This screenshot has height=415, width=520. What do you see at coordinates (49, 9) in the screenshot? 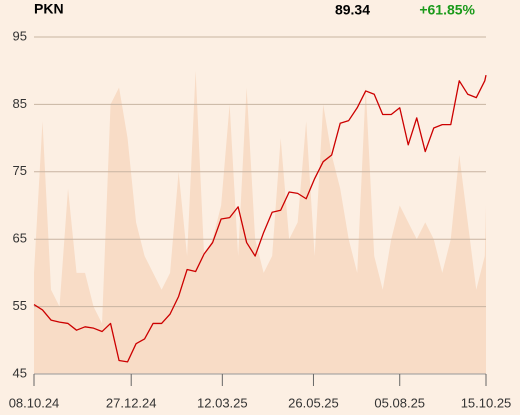
I see `ticker: PKN` at bounding box center [49, 9].